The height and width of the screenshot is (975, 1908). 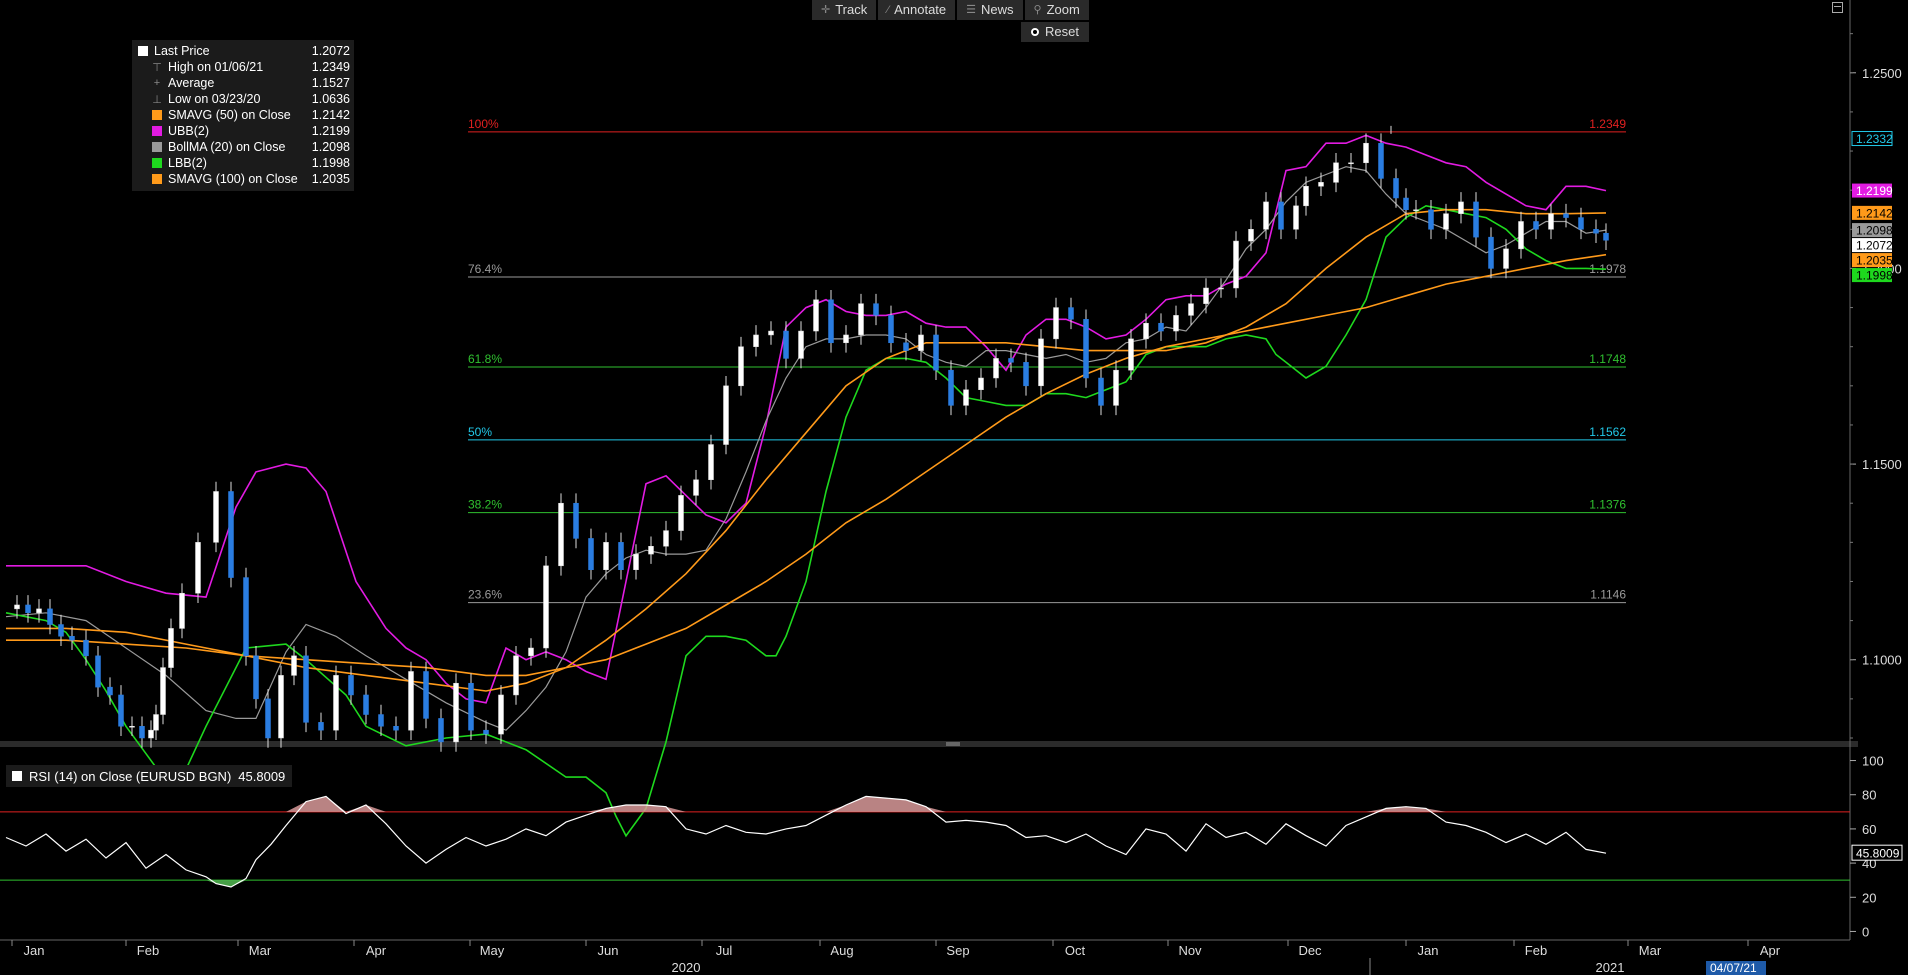 I want to click on annotate-button: ⁄ Annotate, so click(x=917, y=10).